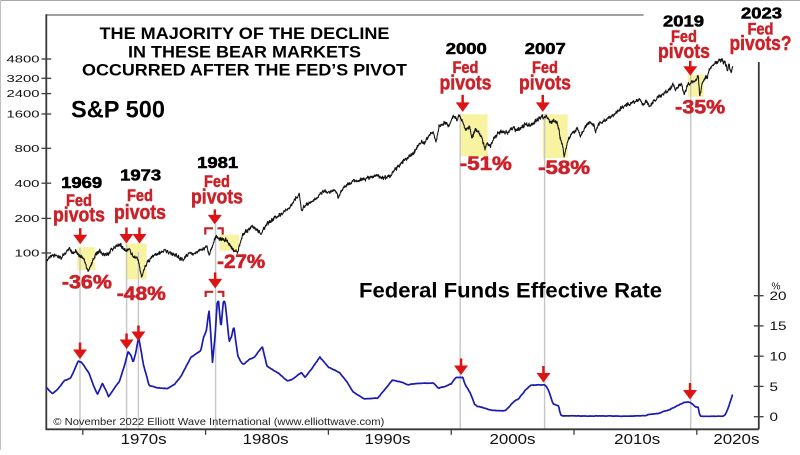 Image resolution: width=800 pixels, height=455 pixels. I want to click on svg-text: 15, so click(778, 326).